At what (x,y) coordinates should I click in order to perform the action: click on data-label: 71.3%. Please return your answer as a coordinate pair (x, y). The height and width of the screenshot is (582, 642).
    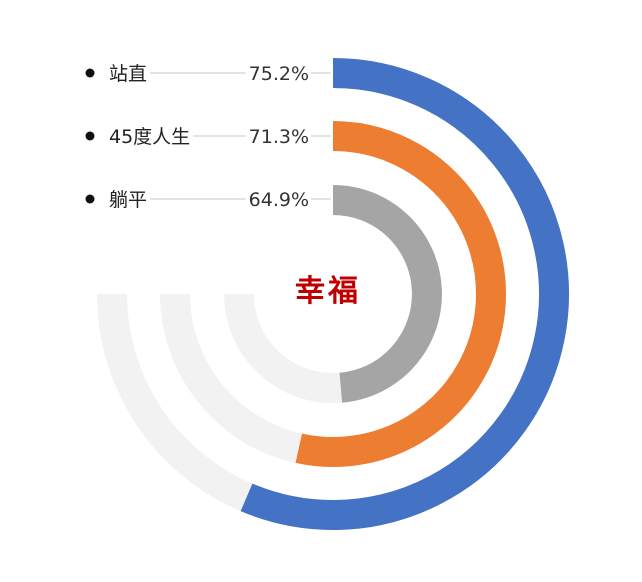
    Looking at the image, I should click on (279, 137).